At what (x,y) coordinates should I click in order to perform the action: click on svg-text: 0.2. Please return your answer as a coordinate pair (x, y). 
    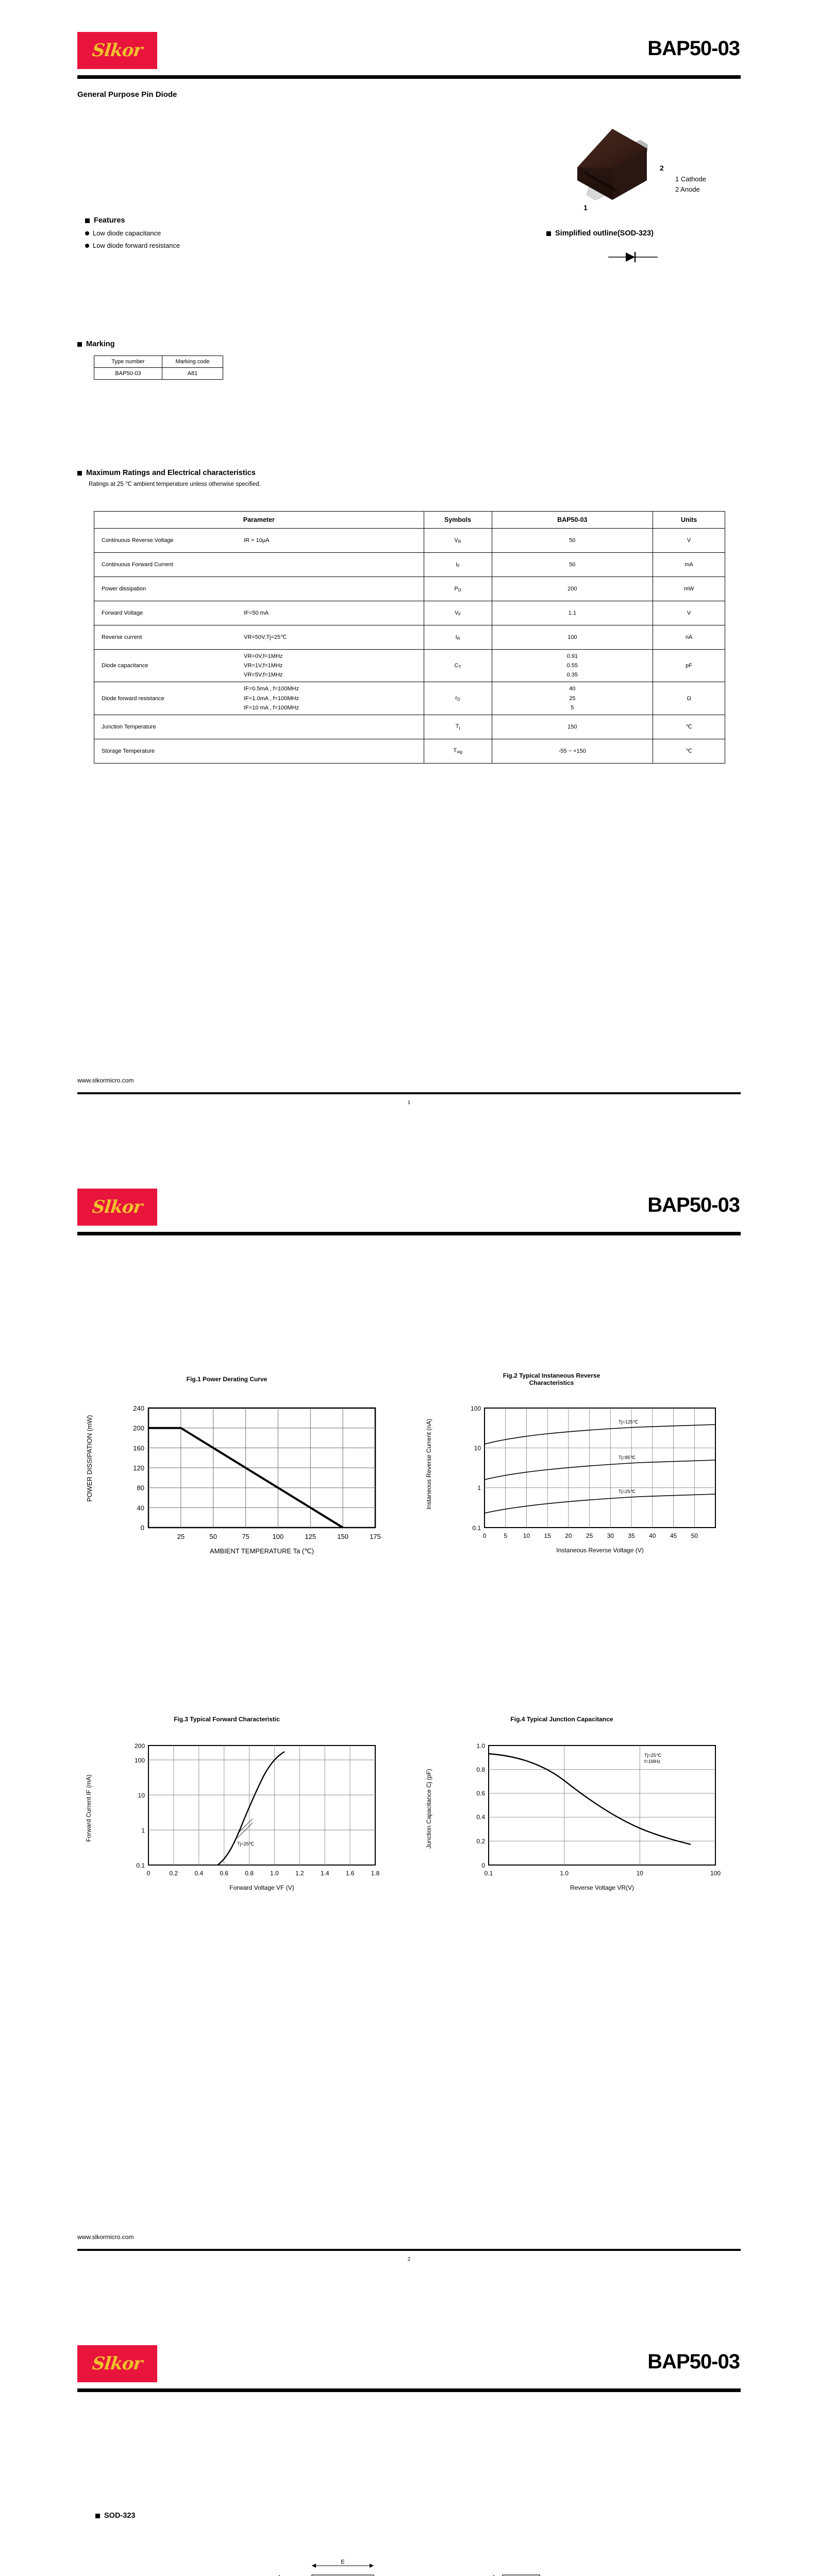
    Looking at the image, I should click on (174, 1873).